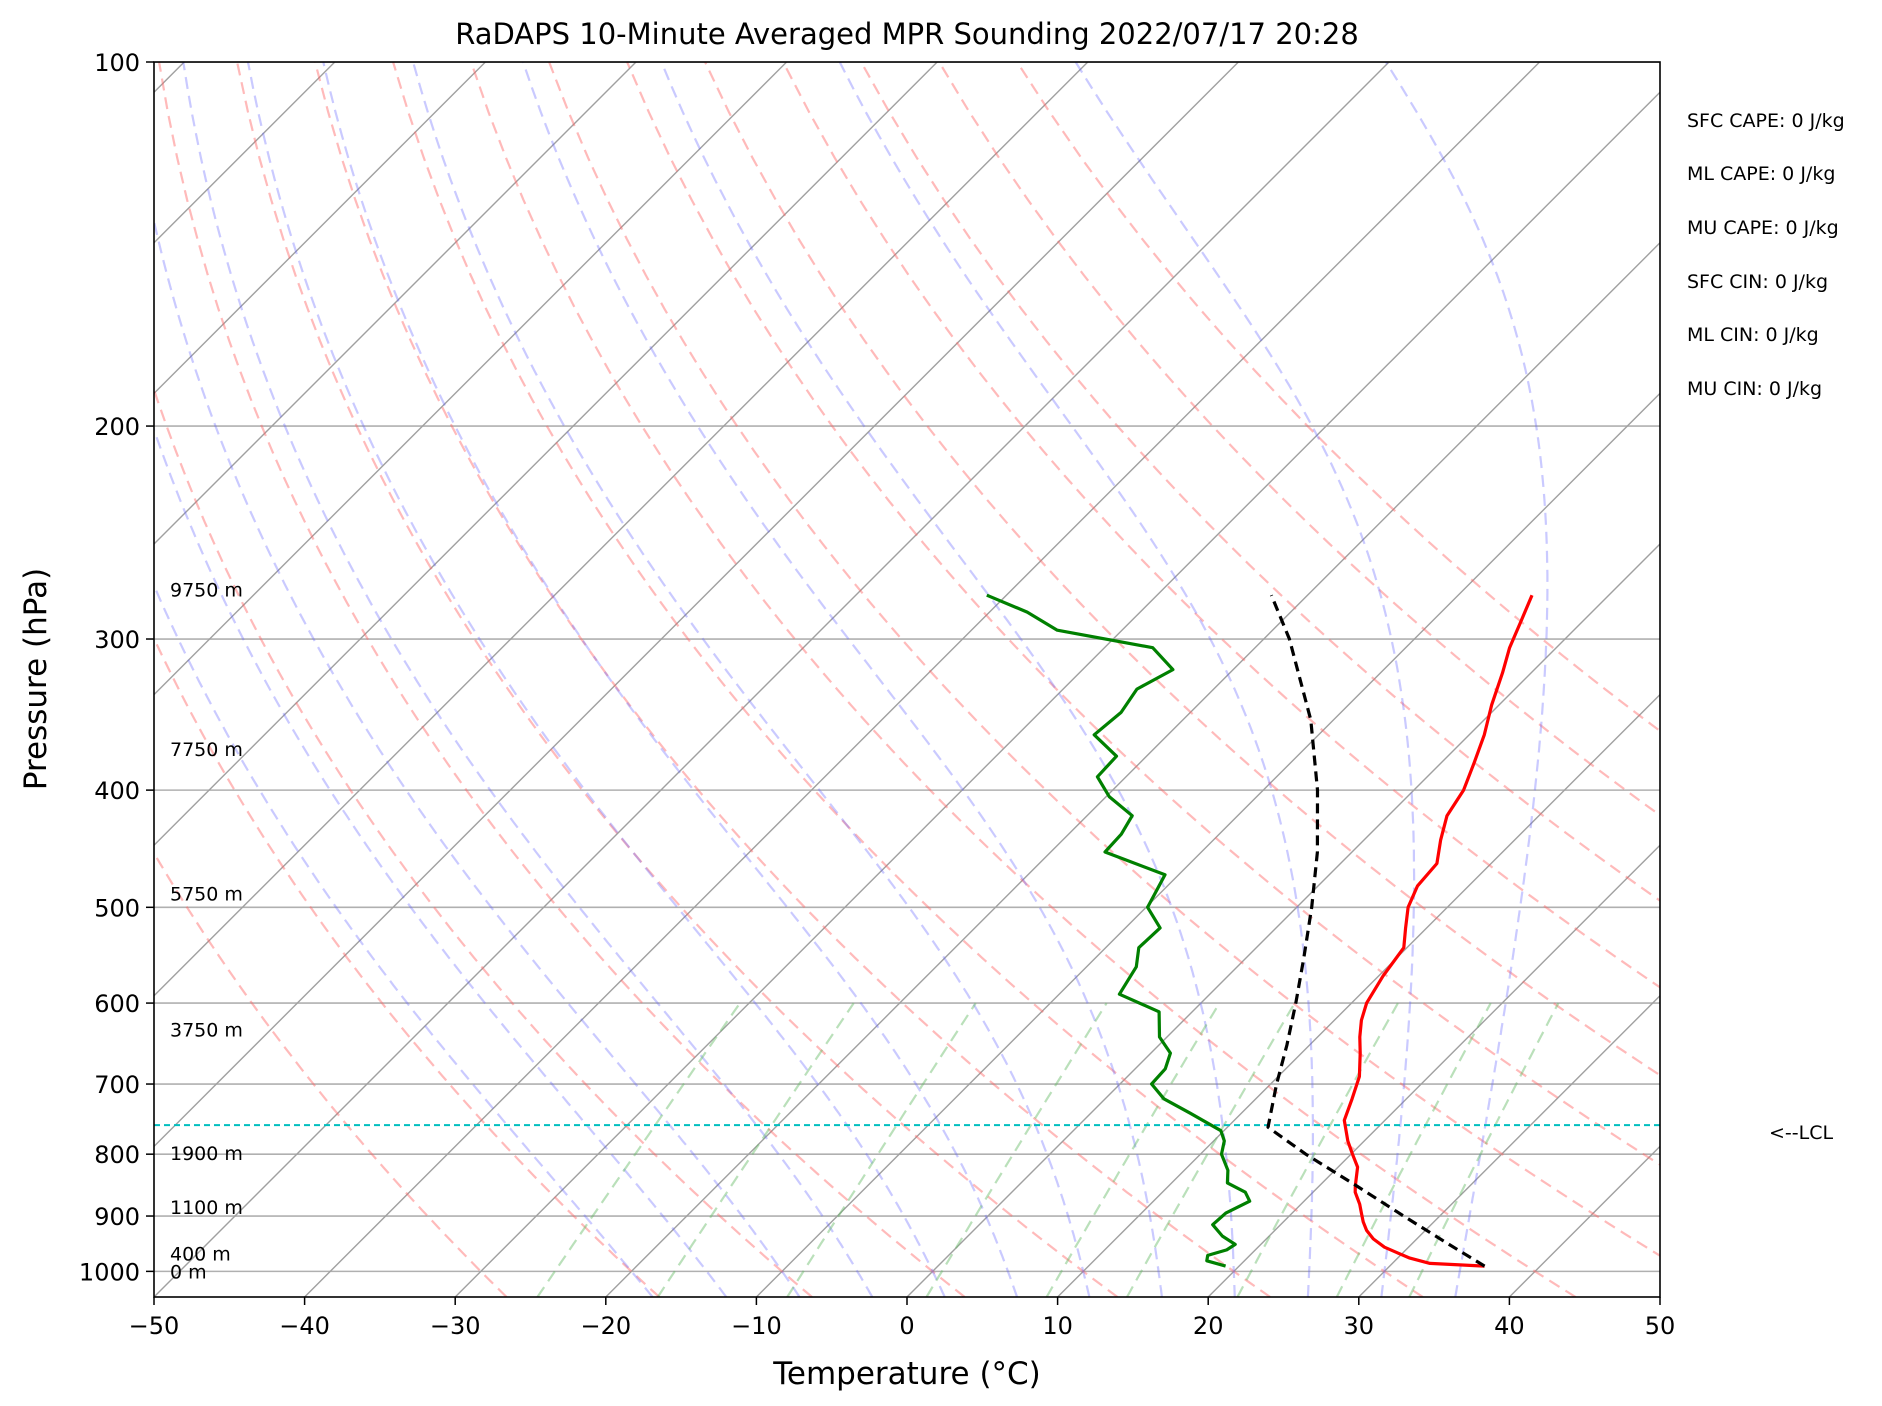 Image resolution: width=1882 pixels, height=1406 pixels. Describe the element at coordinates (206, 750) in the screenshot. I see `height-label: 7750 m` at that location.